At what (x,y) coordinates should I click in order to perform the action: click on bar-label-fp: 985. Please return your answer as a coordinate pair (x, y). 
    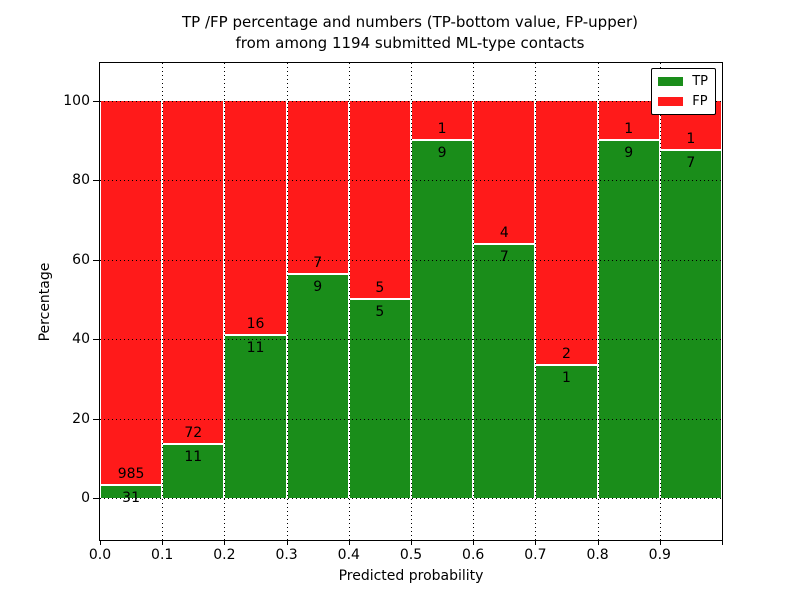
    Looking at the image, I should click on (131, 473).